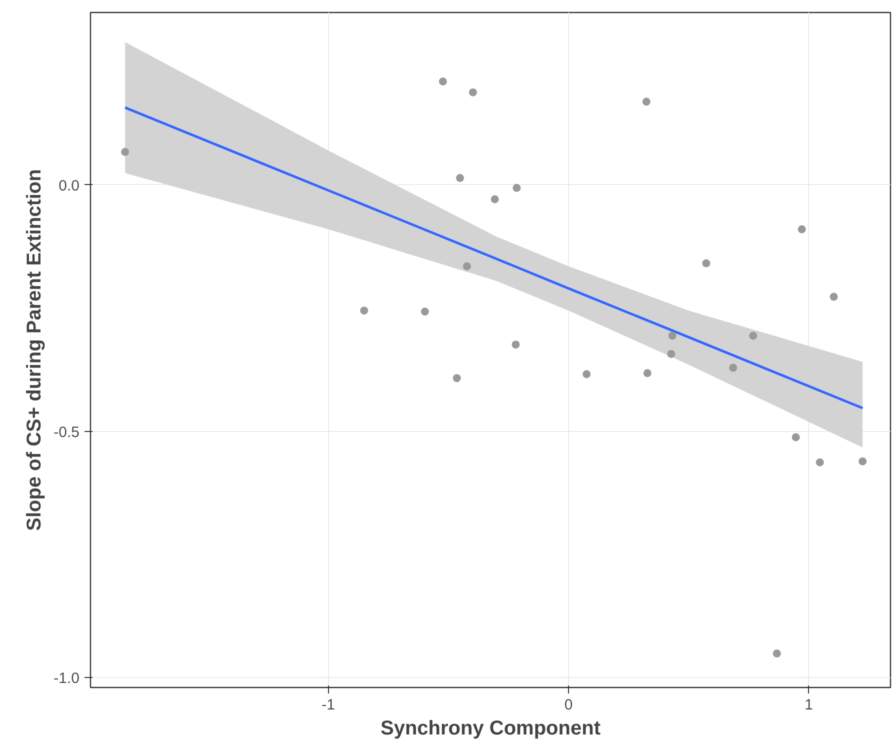  What do you see at coordinates (568, 705) in the screenshot?
I see `x-tick-label: 0` at bounding box center [568, 705].